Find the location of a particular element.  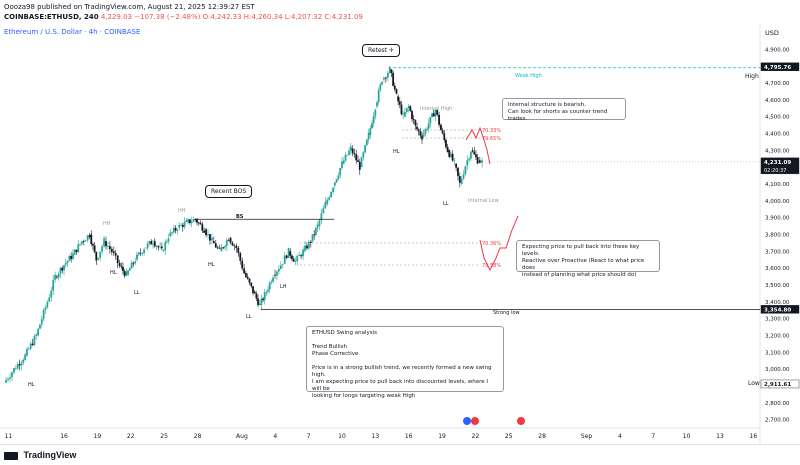

y-tick-label: 4,000.00 is located at coordinates (777, 202).